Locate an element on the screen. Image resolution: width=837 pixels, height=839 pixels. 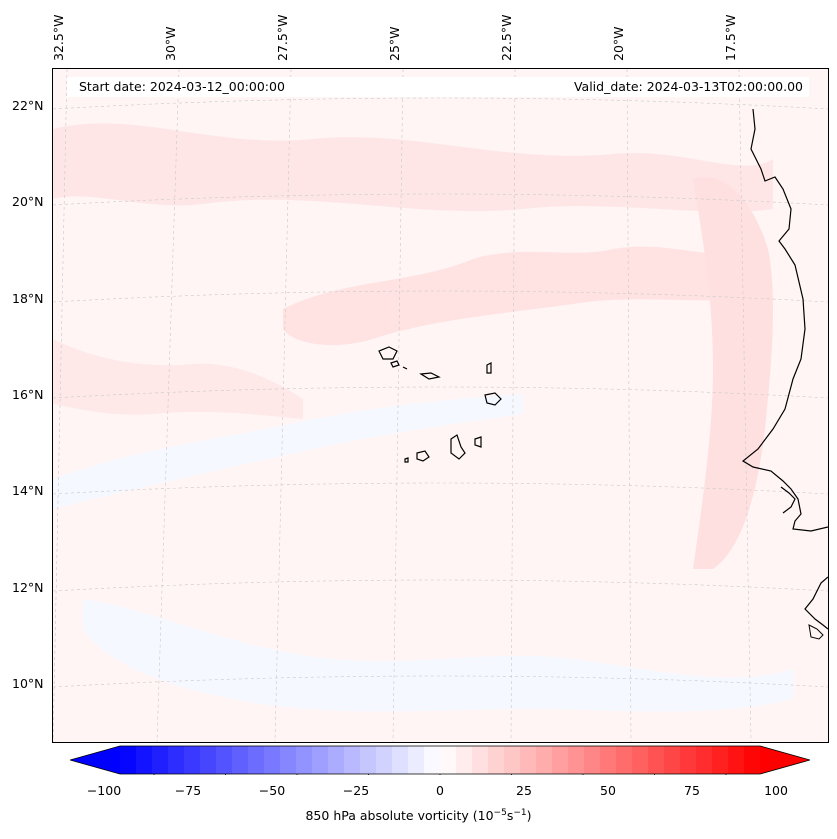
vorticity-band-north is located at coordinates (413, 167).